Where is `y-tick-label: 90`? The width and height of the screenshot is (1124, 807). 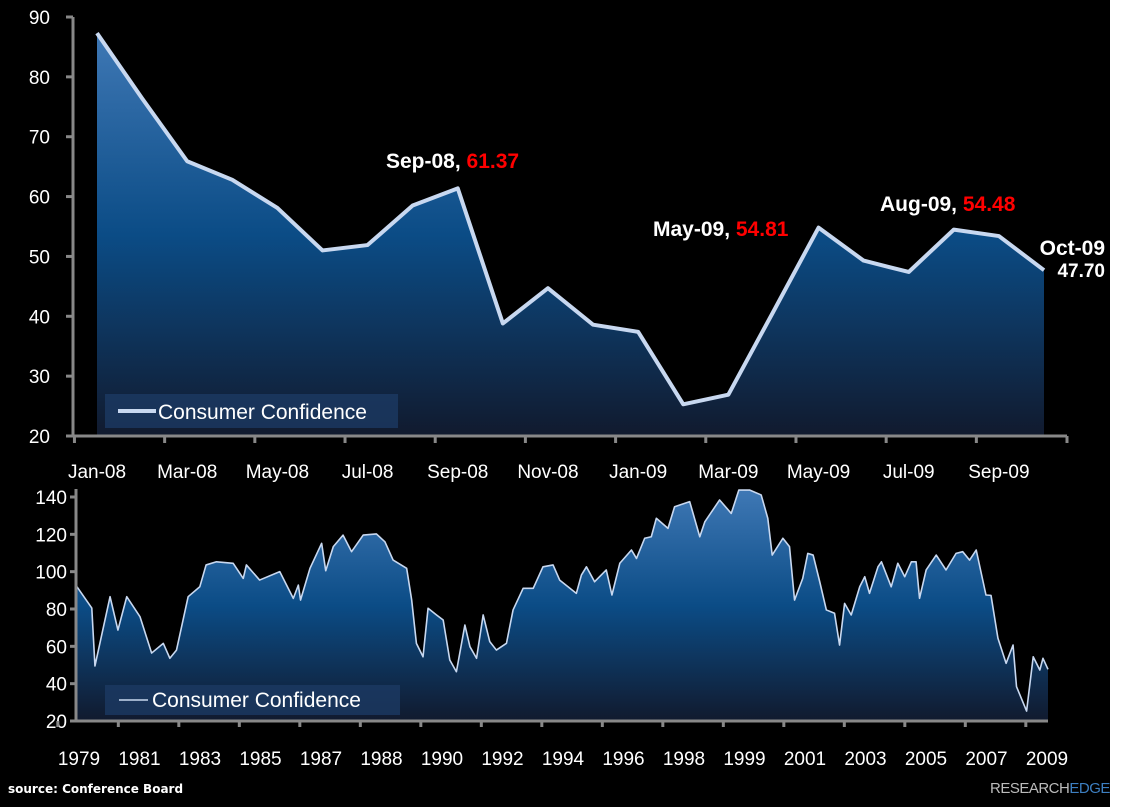 y-tick-label: 90 is located at coordinates (39, 18).